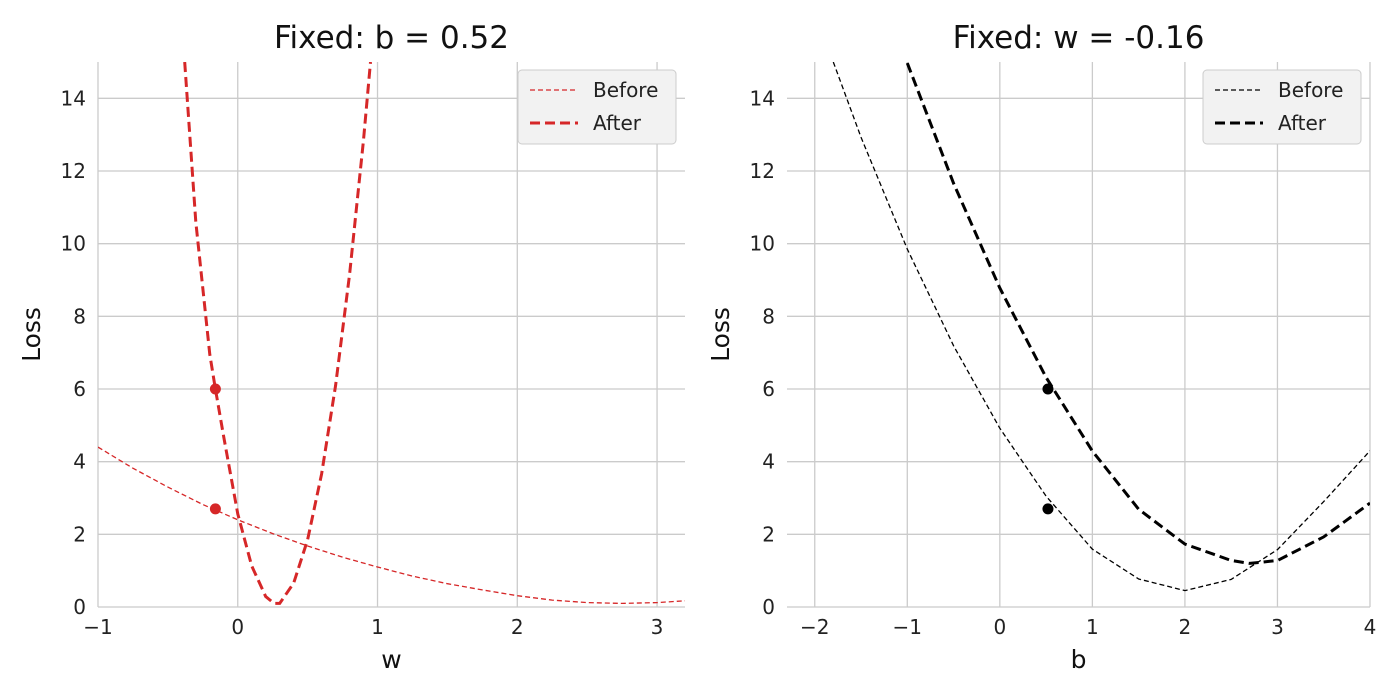 The width and height of the screenshot is (1400, 700). Describe the element at coordinates (1079, 38) in the screenshot. I see `chart-title: Fixed: w = -0.16` at that location.